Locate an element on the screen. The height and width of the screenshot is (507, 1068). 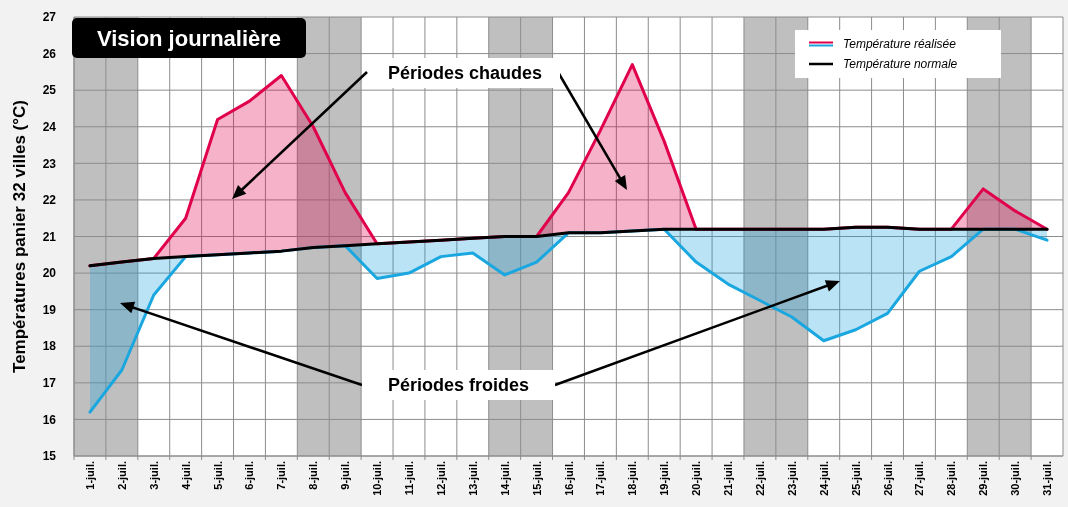
y-tick-label: 25 is located at coordinates (49, 90).